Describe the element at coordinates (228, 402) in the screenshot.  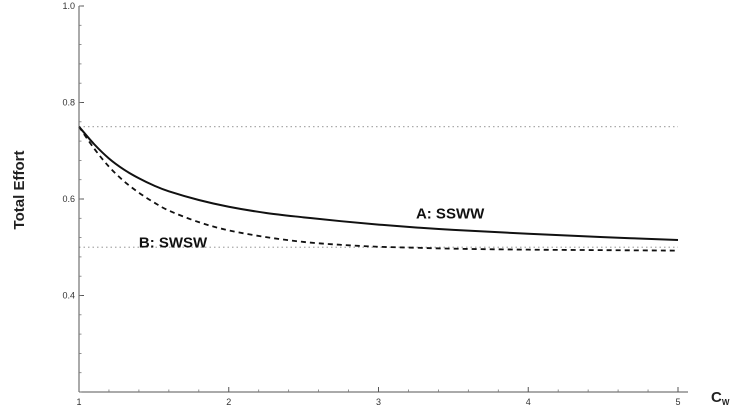
I see `x-tick-label: 2` at that location.